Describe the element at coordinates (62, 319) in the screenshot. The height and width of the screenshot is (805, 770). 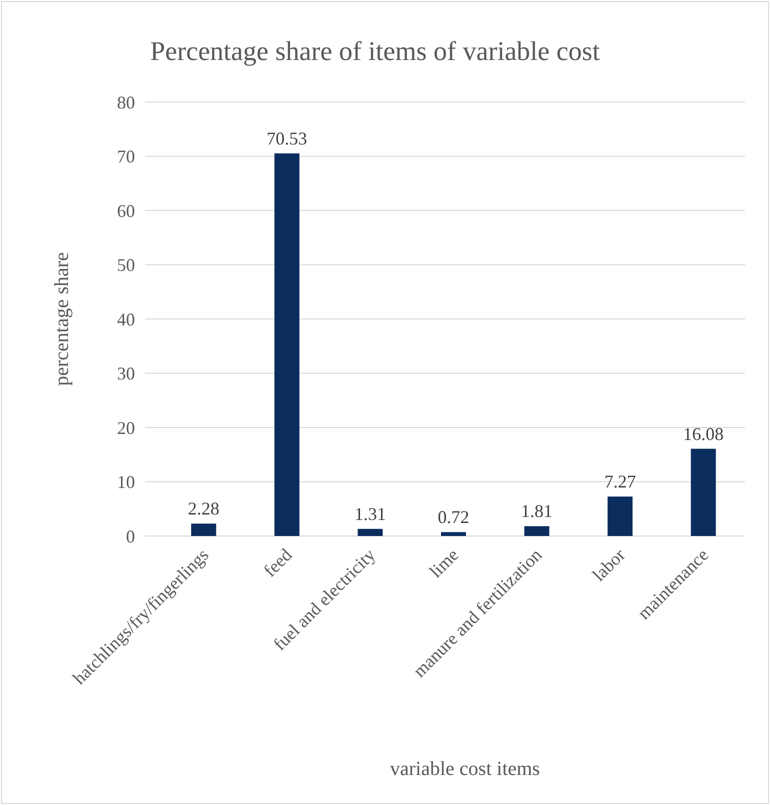
I see `y-axis-title: percentage share` at that location.